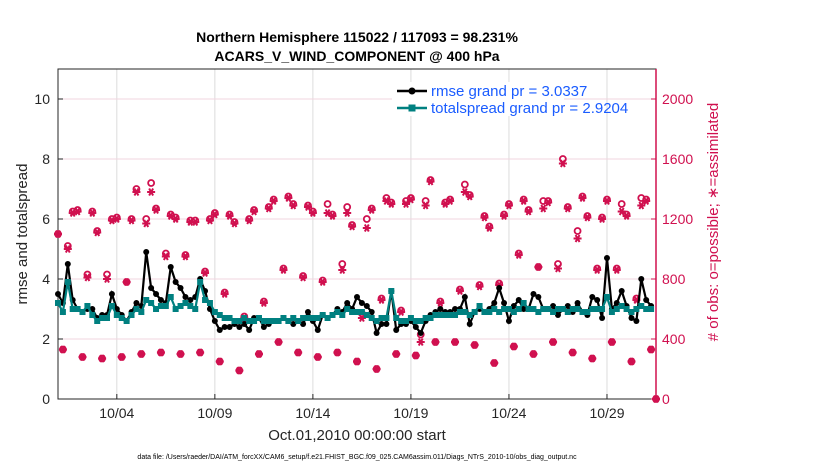  I want to click on legend-spread-marker, so click(412, 108).